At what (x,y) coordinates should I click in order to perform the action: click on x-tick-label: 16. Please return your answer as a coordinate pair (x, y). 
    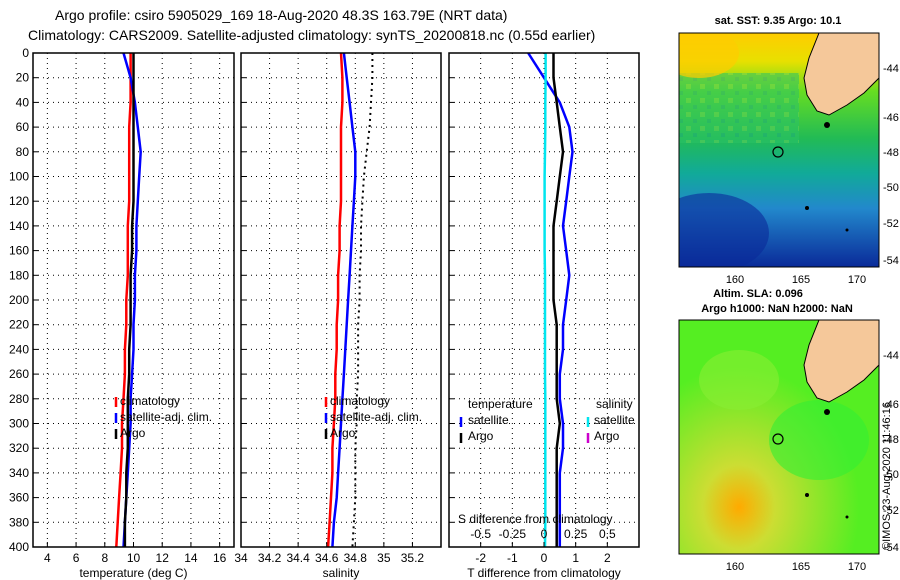
    Looking at the image, I should click on (220, 558).